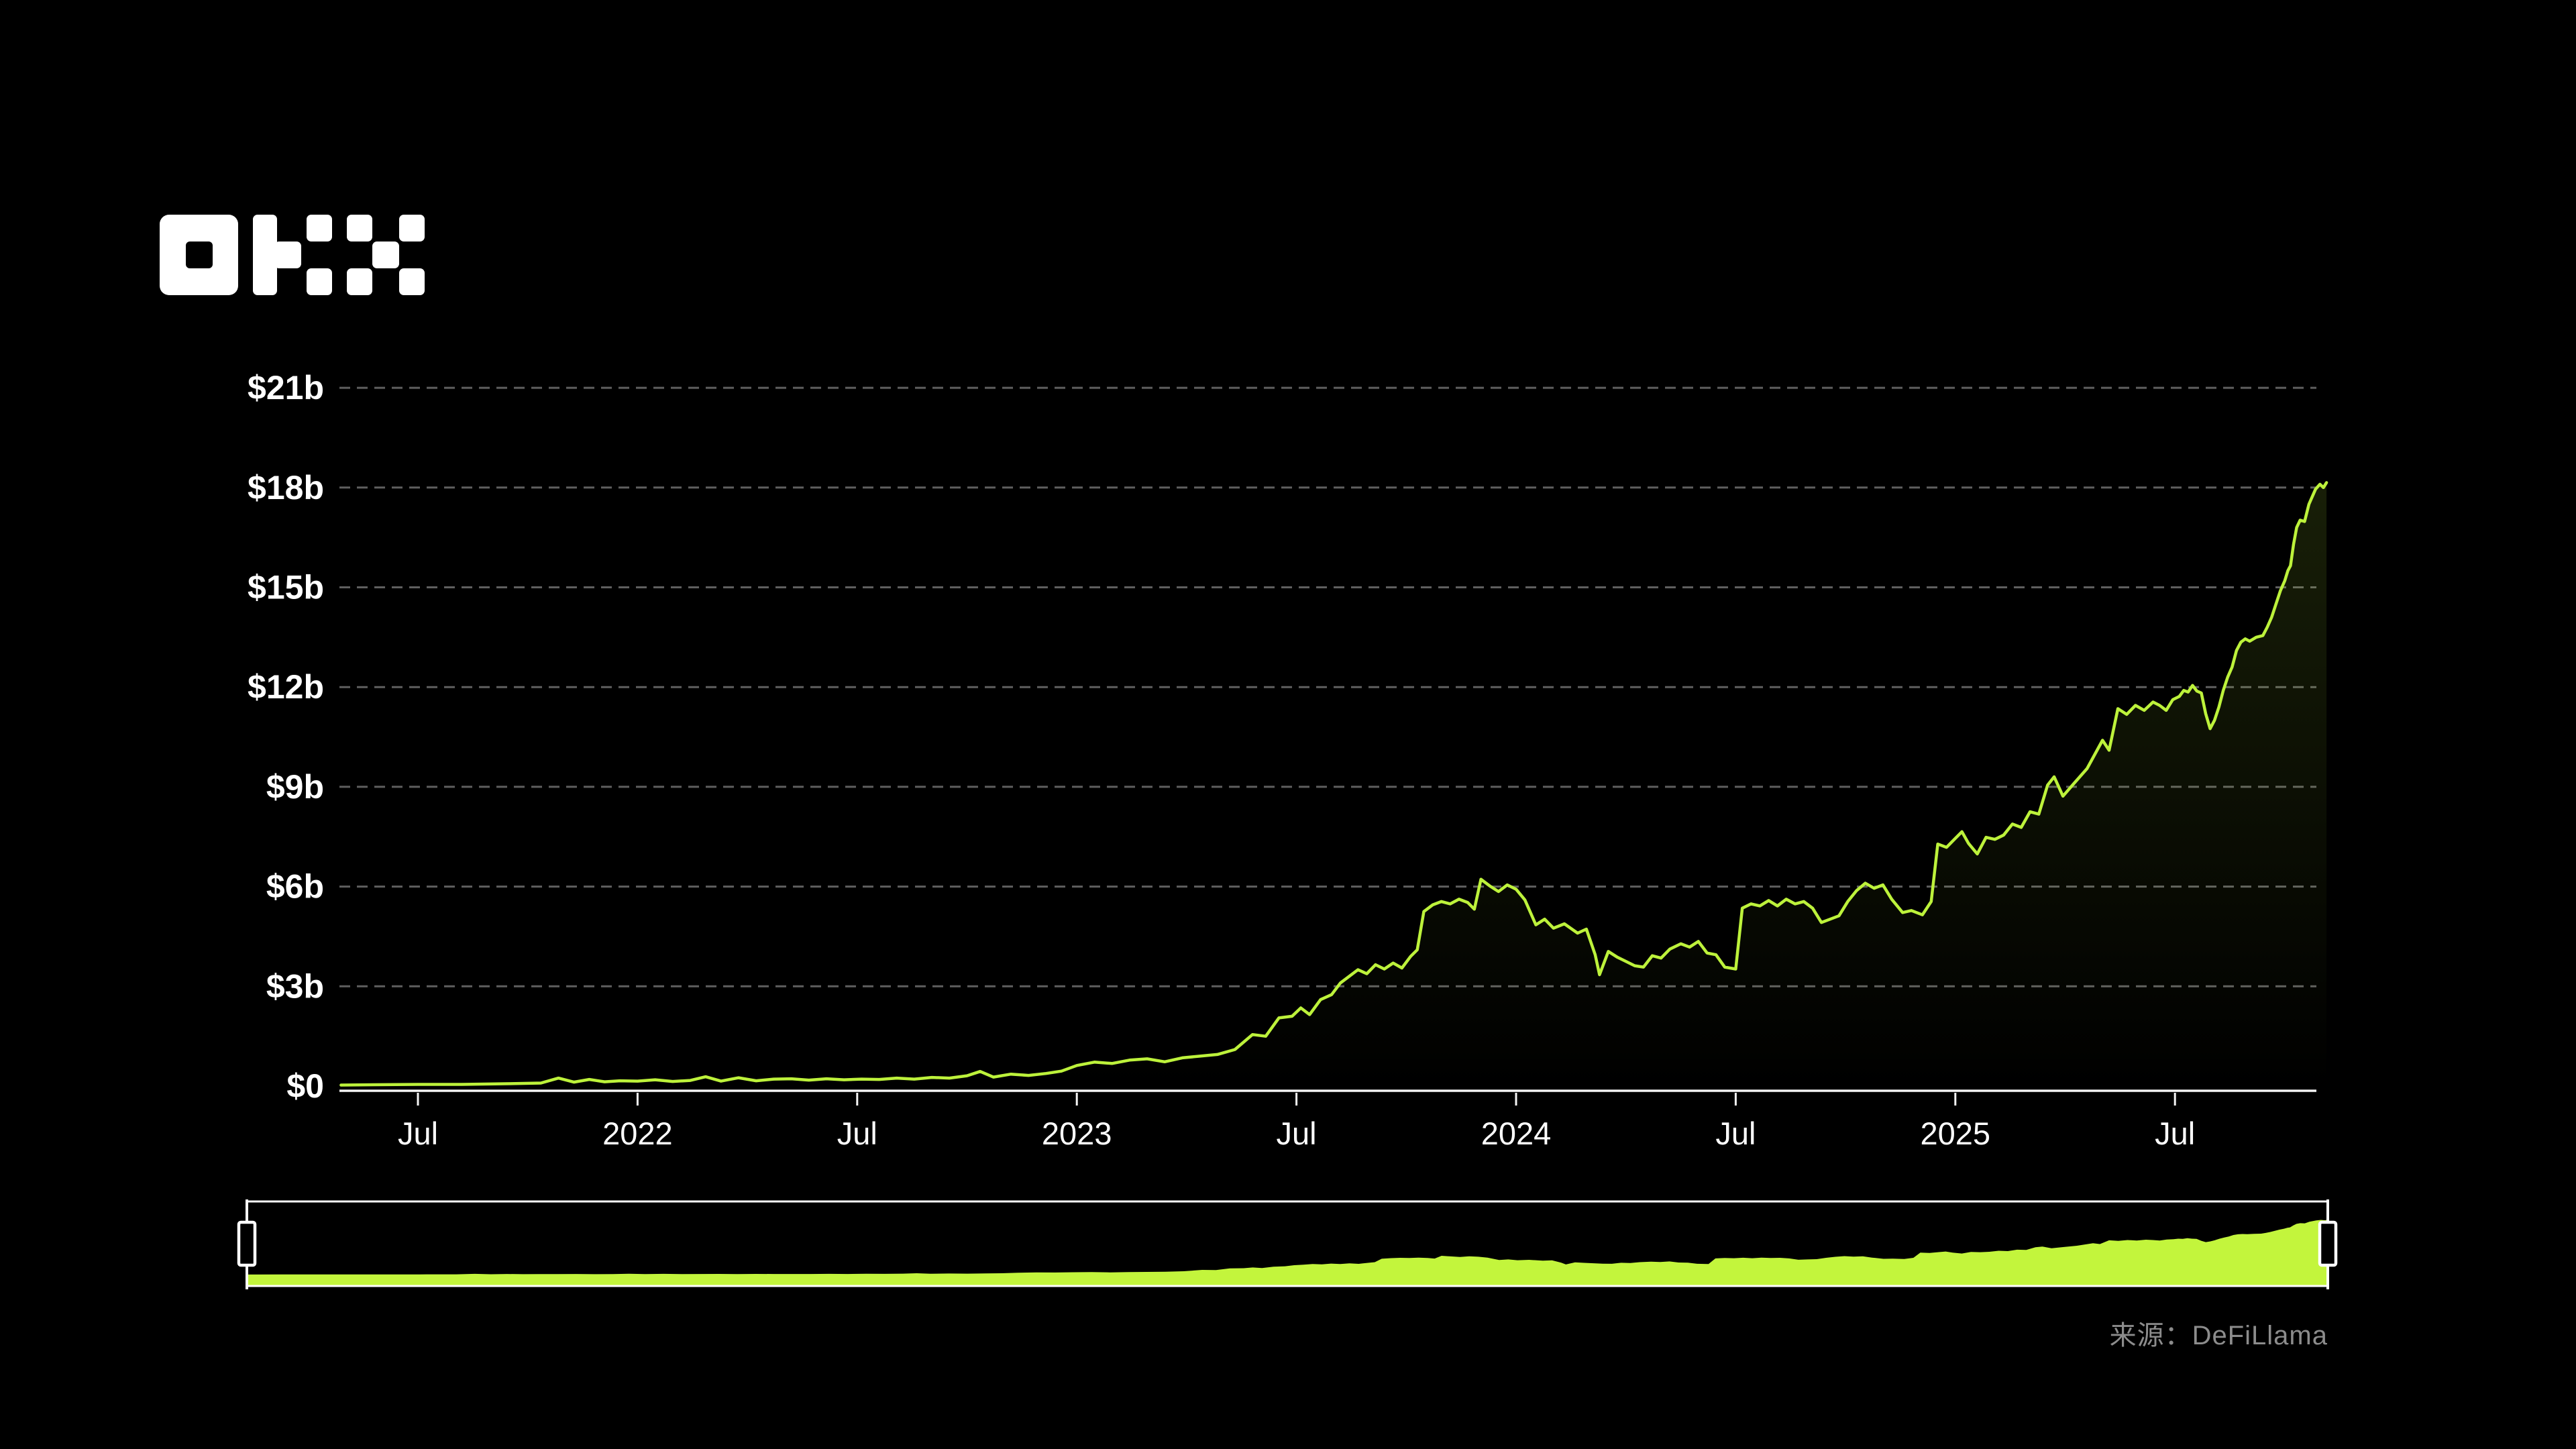 The image size is (2576, 1449). What do you see at coordinates (305, 1086) in the screenshot?
I see `y-tick-label: $0` at bounding box center [305, 1086].